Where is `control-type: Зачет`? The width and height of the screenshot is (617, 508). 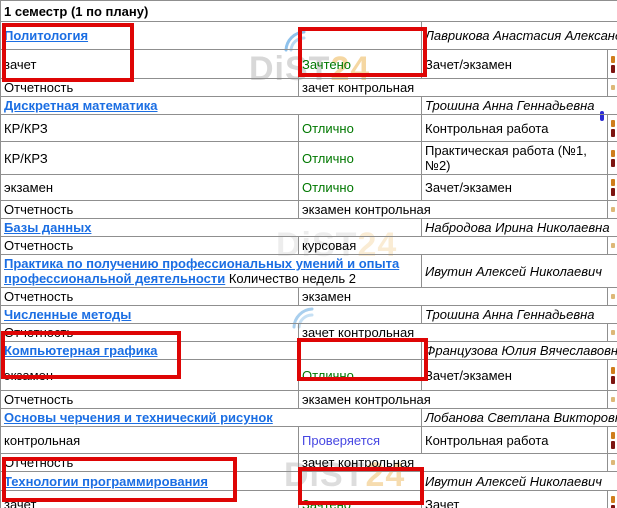 control-type: Зачет is located at coordinates (514, 499).